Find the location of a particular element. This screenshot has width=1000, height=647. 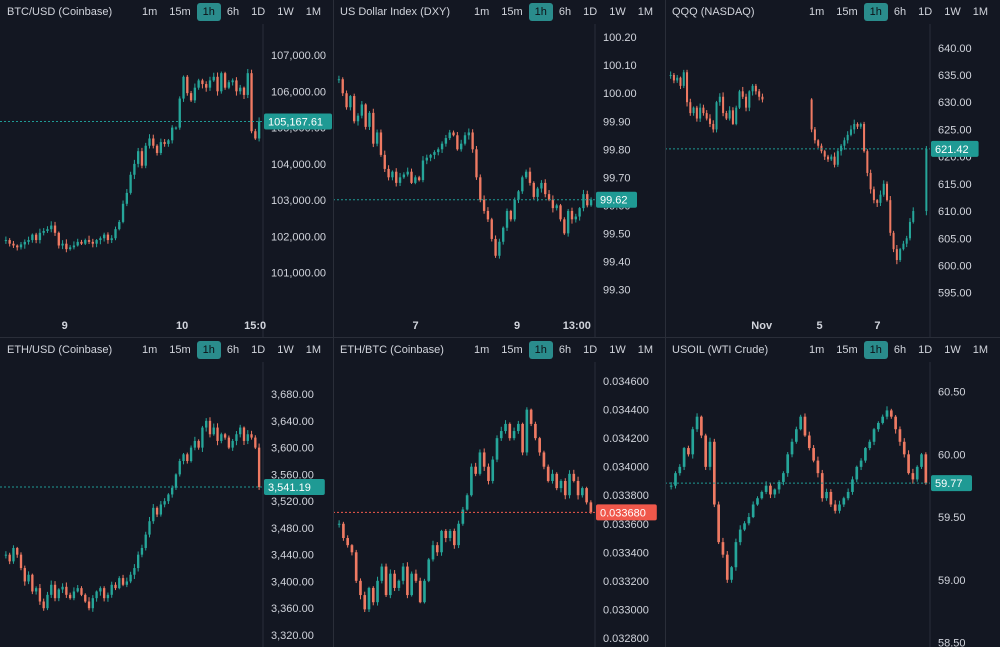

symbol-title: BTC/USD (Coinbase) is located at coordinates (60, 12).